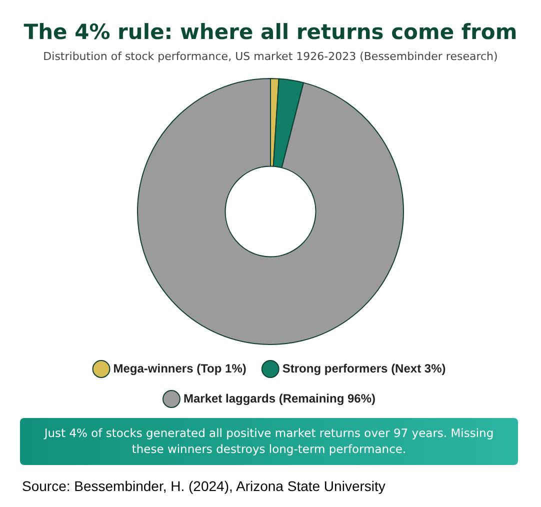 This screenshot has height=507, width=541. What do you see at coordinates (179, 368) in the screenshot?
I see `legend-label: Mega-winners (Top 1%)` at bounding box center [179, 368].